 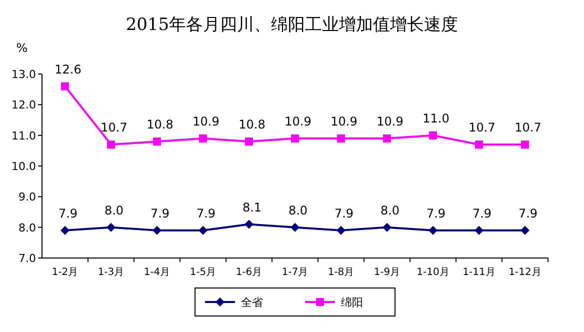 What do you see at coordinates (27, 258) in the screenshot?
I see `y-tick-label: 7.0` at bounding box center [27, 258].